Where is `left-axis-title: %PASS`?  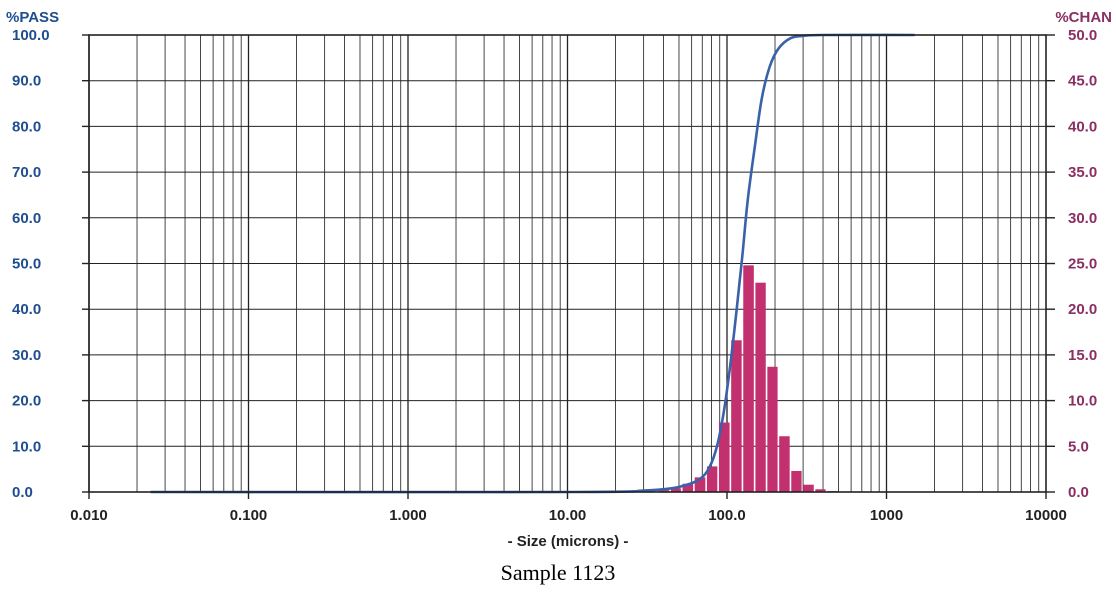 left-axis-title: %PASS is located at coordinates (32, 17).